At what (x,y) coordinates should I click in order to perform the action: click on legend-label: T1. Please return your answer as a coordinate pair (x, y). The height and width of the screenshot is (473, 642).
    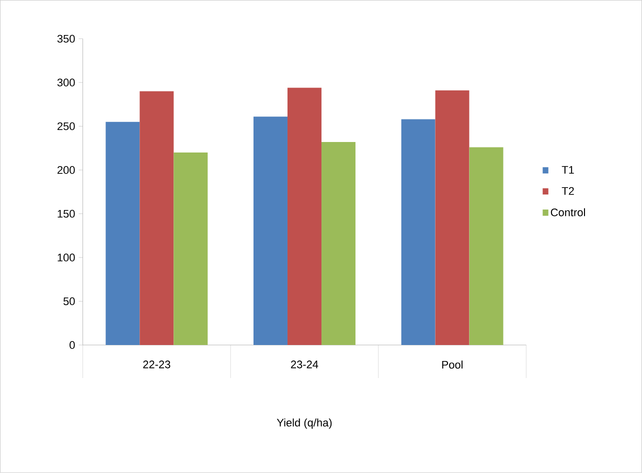
    Looking at the image, I should click on (568, 170).